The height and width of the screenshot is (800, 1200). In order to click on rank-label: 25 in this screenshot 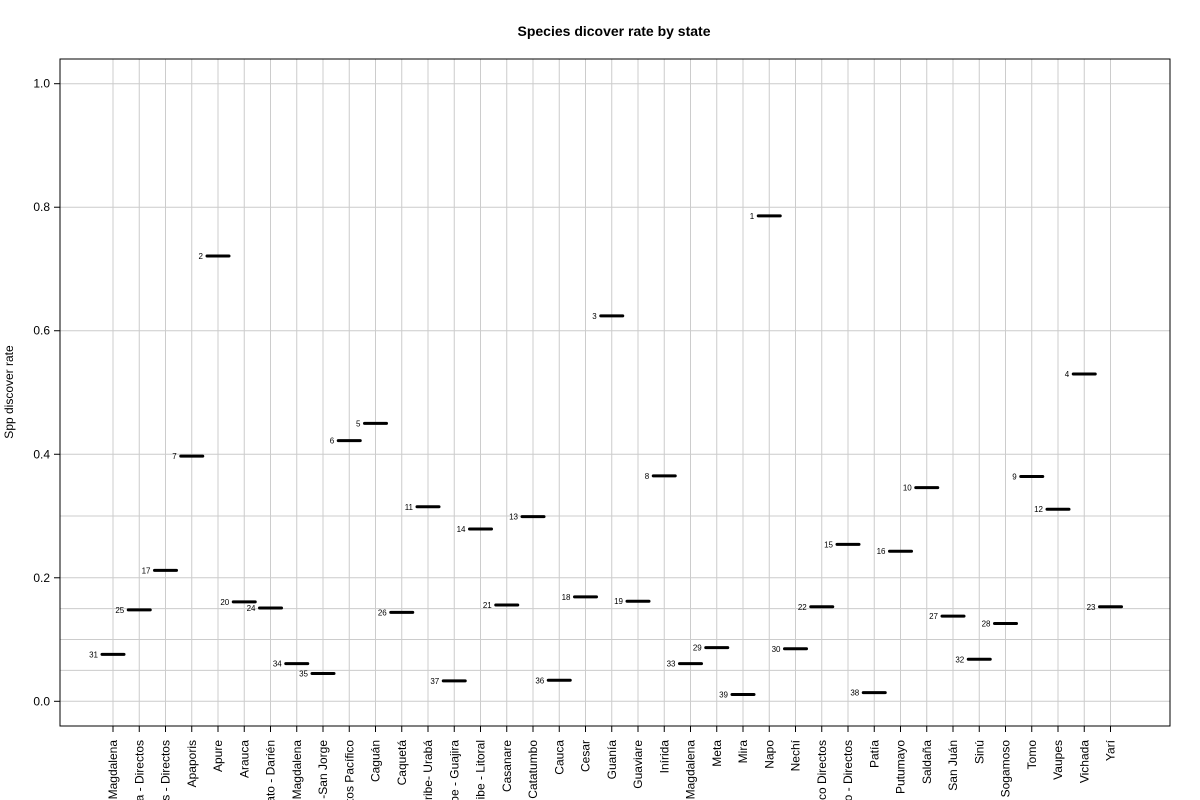, I will do `click(119, 610)`.